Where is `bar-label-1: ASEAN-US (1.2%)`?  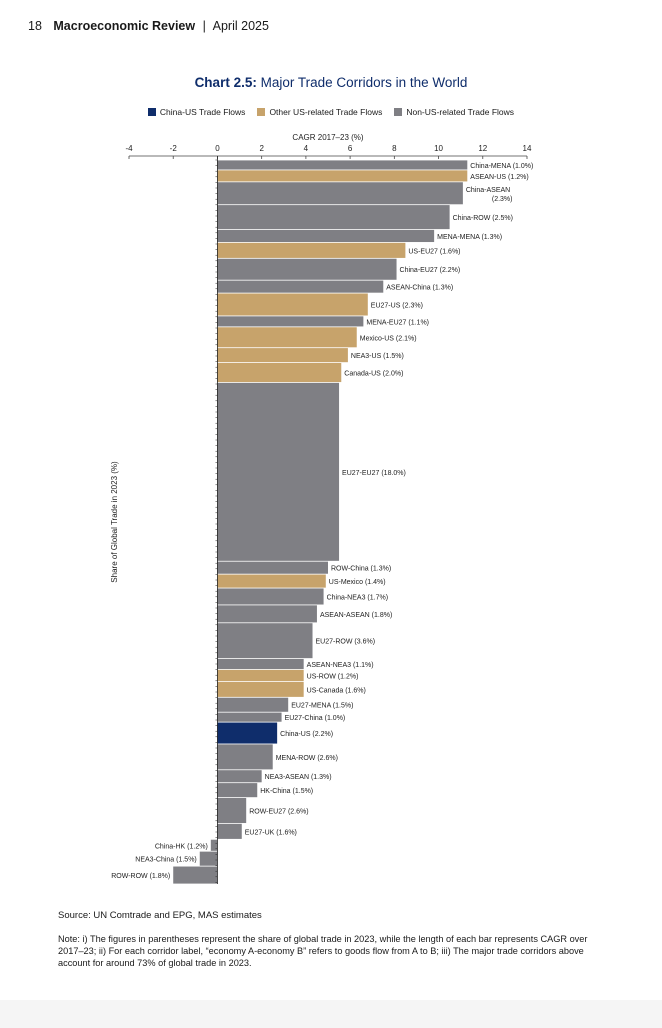
bar-label-1: ASEAN-US (1.2%) is located at coordinates (499, 177).